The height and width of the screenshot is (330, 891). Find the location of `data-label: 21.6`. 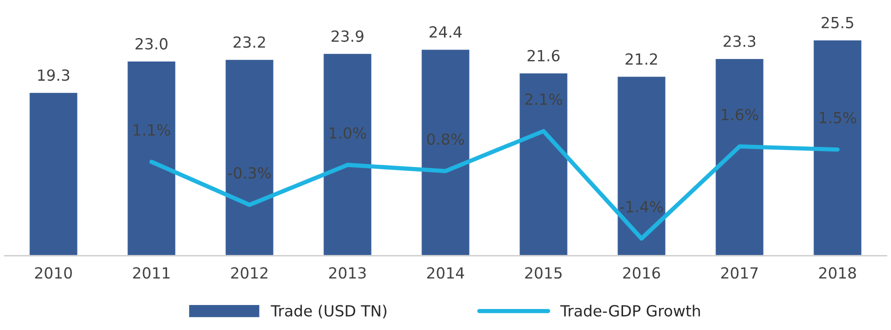

data-label: 21.6 is located at coordinates (544, 56).